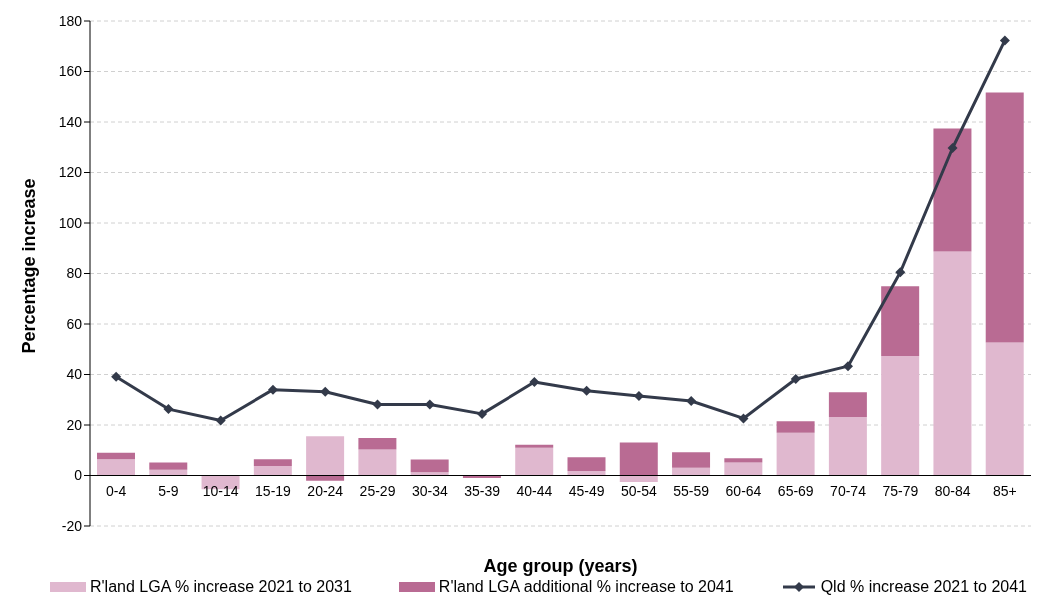  What do you see at coordinates (29, 266) in the screenshot?
I see `y-axis-title: Percentage increase` at bounding box center [29, 266].